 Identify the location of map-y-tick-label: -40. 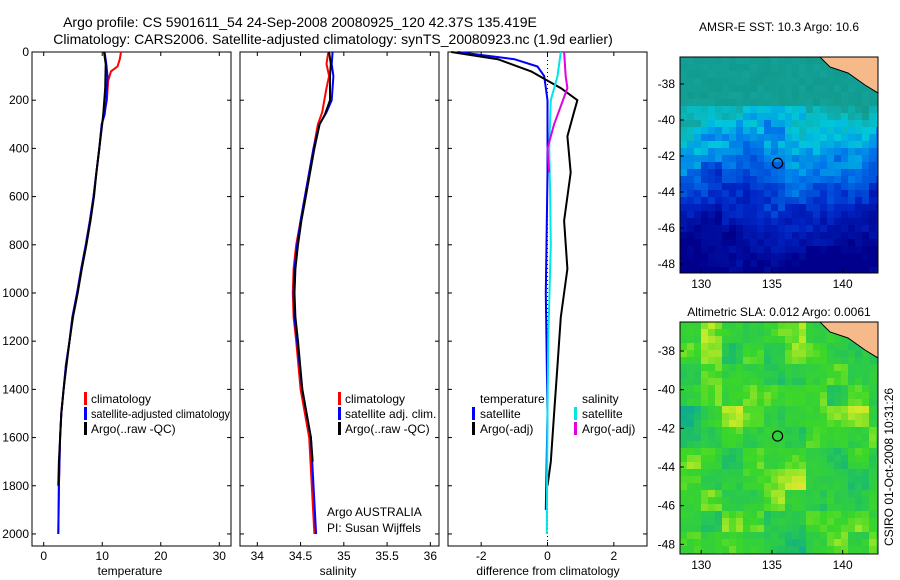
(667, 390).